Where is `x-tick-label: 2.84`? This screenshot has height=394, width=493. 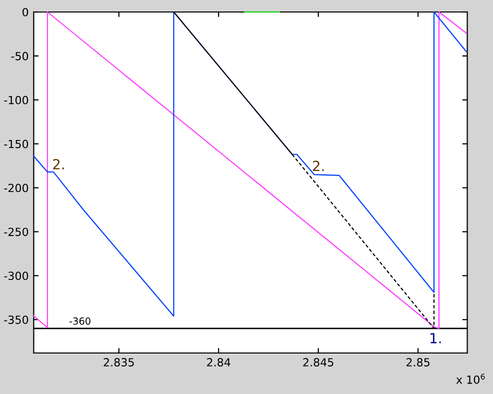 x-tick-label: 2.84 is located at coordinates (218, 362).